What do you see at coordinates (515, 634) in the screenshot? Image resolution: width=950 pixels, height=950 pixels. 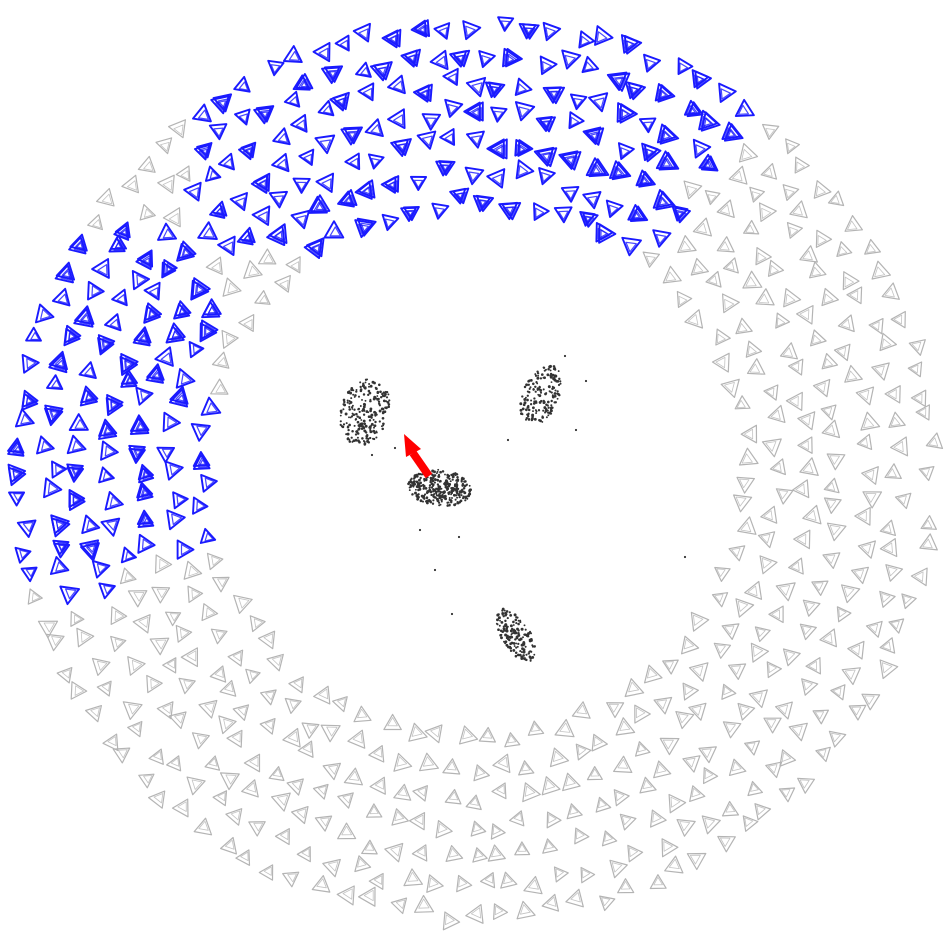 I see `point-cluster` at bounding box center [515, 634].